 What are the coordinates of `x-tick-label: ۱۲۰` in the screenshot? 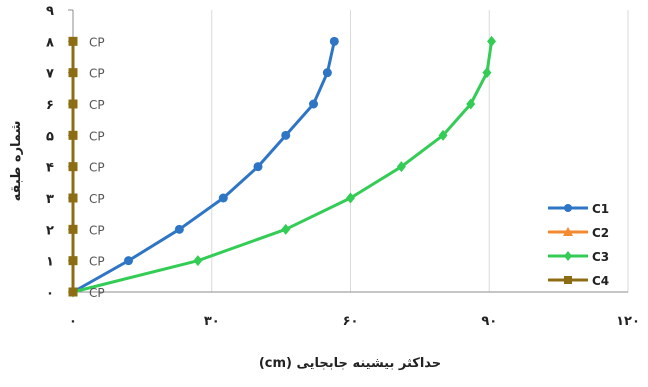 It's located at (628, 321).